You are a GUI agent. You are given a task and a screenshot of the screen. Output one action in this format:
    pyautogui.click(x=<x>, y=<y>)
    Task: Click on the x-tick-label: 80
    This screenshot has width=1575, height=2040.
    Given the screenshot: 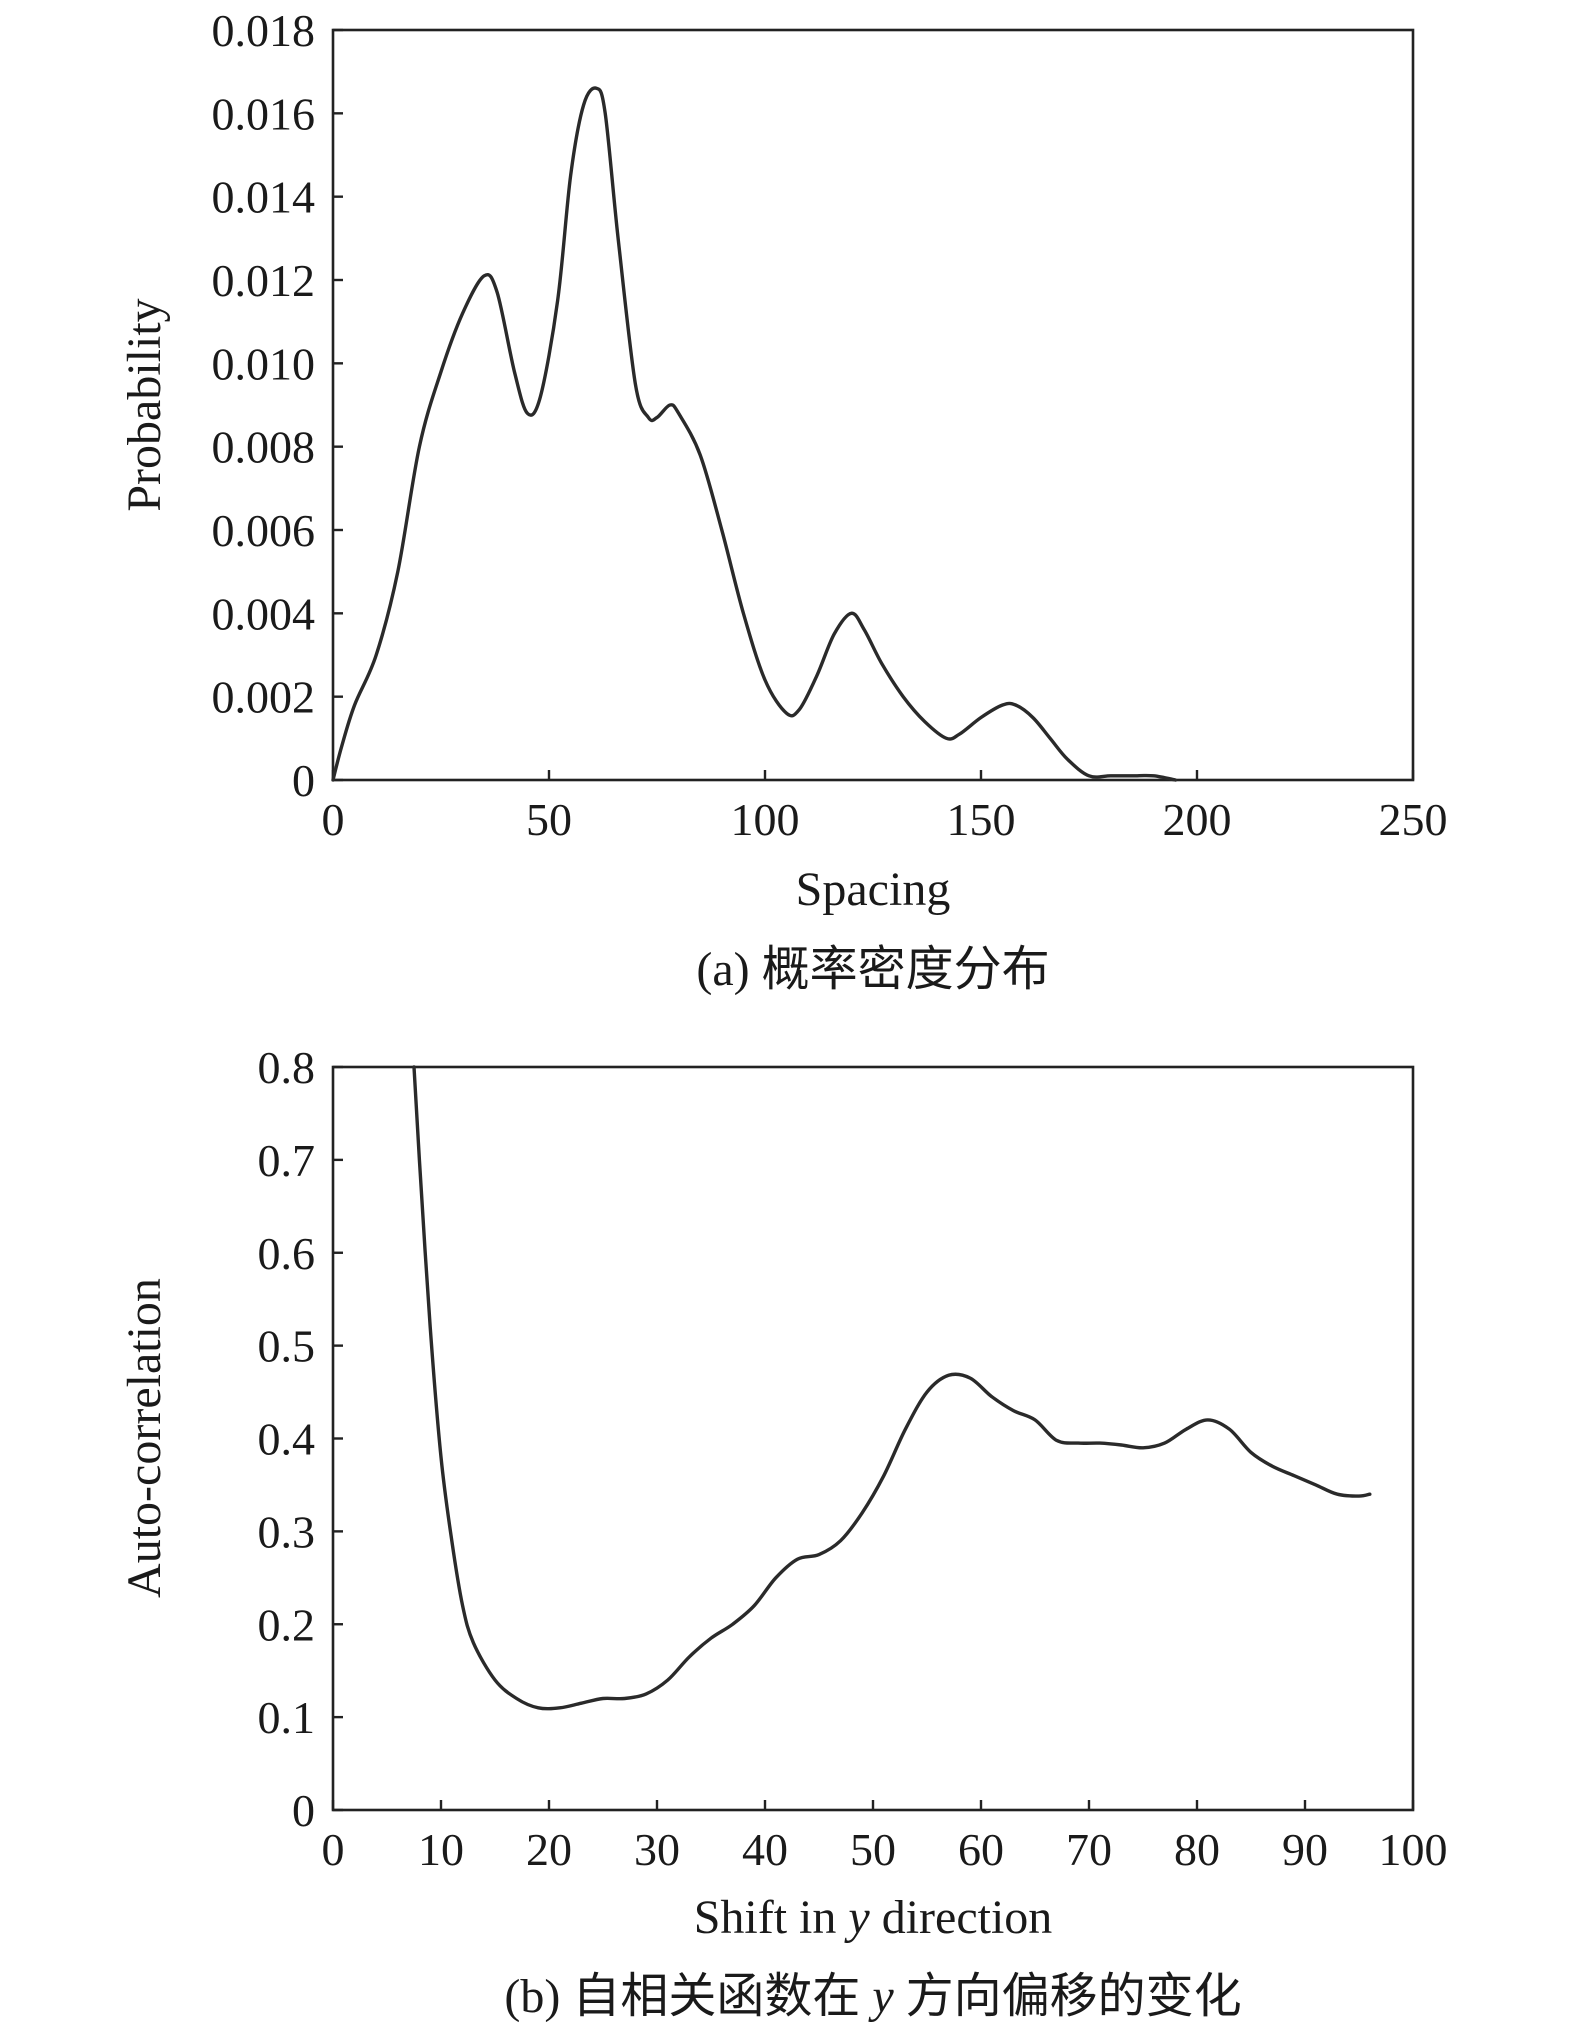 What is the action you would take?
    pyautogui.click(x=1197, y=1849)
    